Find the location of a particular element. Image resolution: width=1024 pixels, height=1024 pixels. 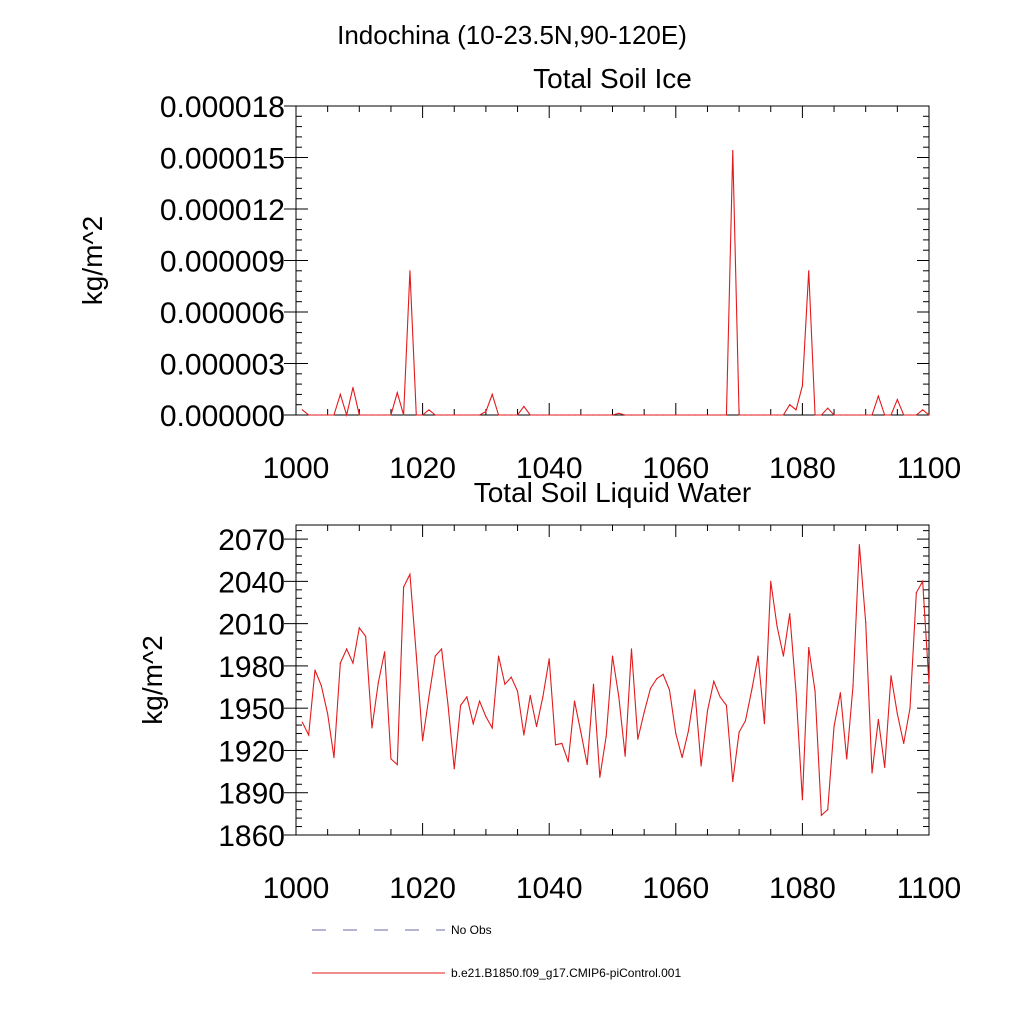

y-tick-label: 0.000003 is located at coordinates (222, 365).